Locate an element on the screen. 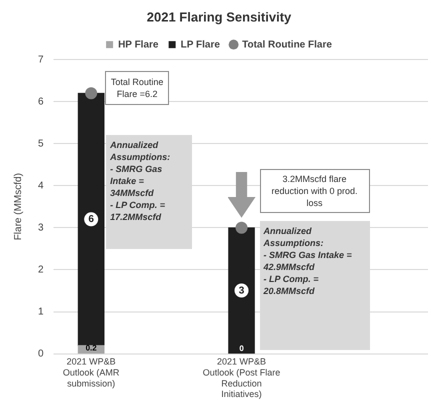  data-label: 0 is located at coordinates (241, 349).